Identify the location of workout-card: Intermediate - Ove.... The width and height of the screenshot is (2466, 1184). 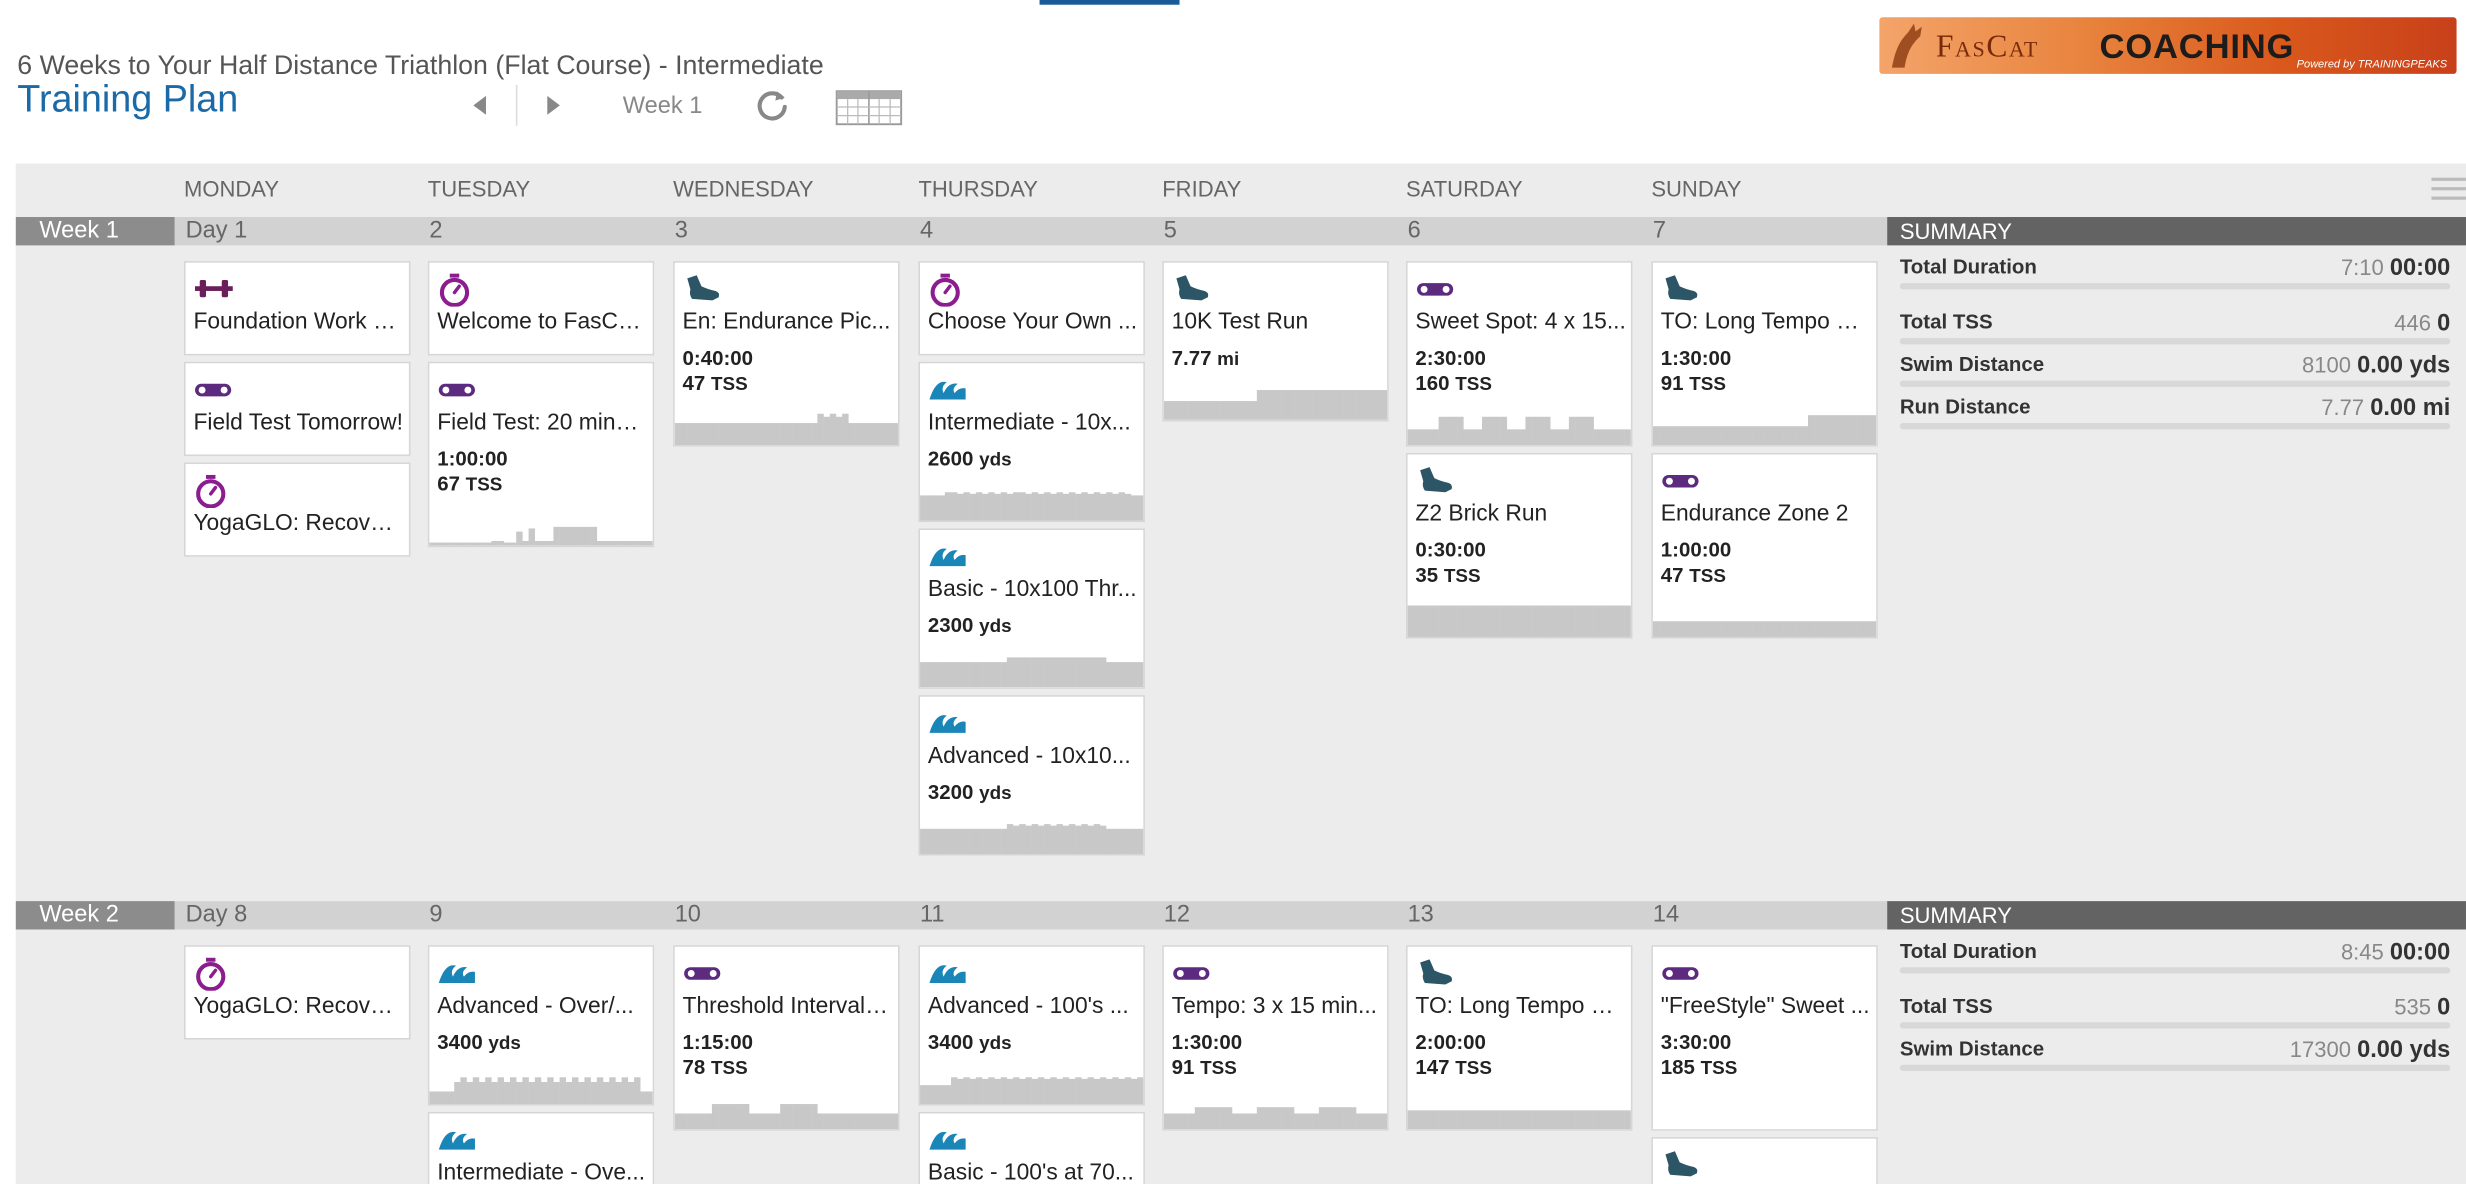
(541, 1147).